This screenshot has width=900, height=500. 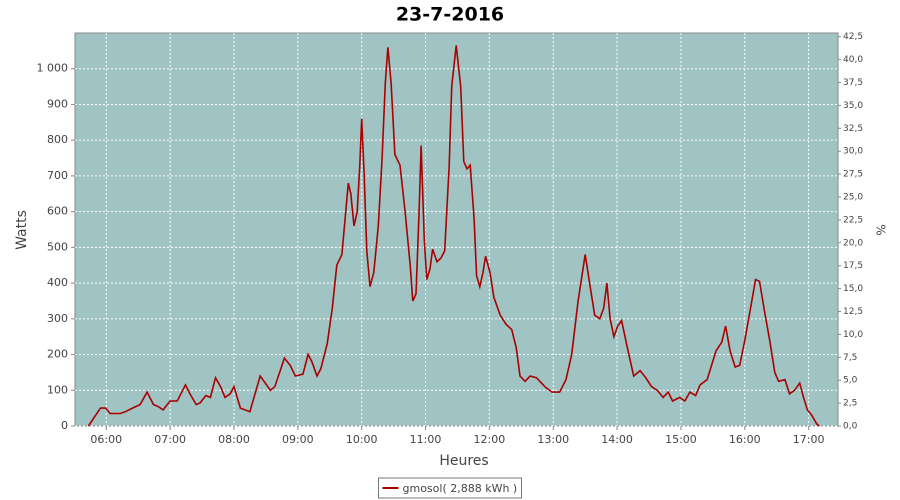 I want to click on x-tick-label: 12:00, so click(x=490, y=439).